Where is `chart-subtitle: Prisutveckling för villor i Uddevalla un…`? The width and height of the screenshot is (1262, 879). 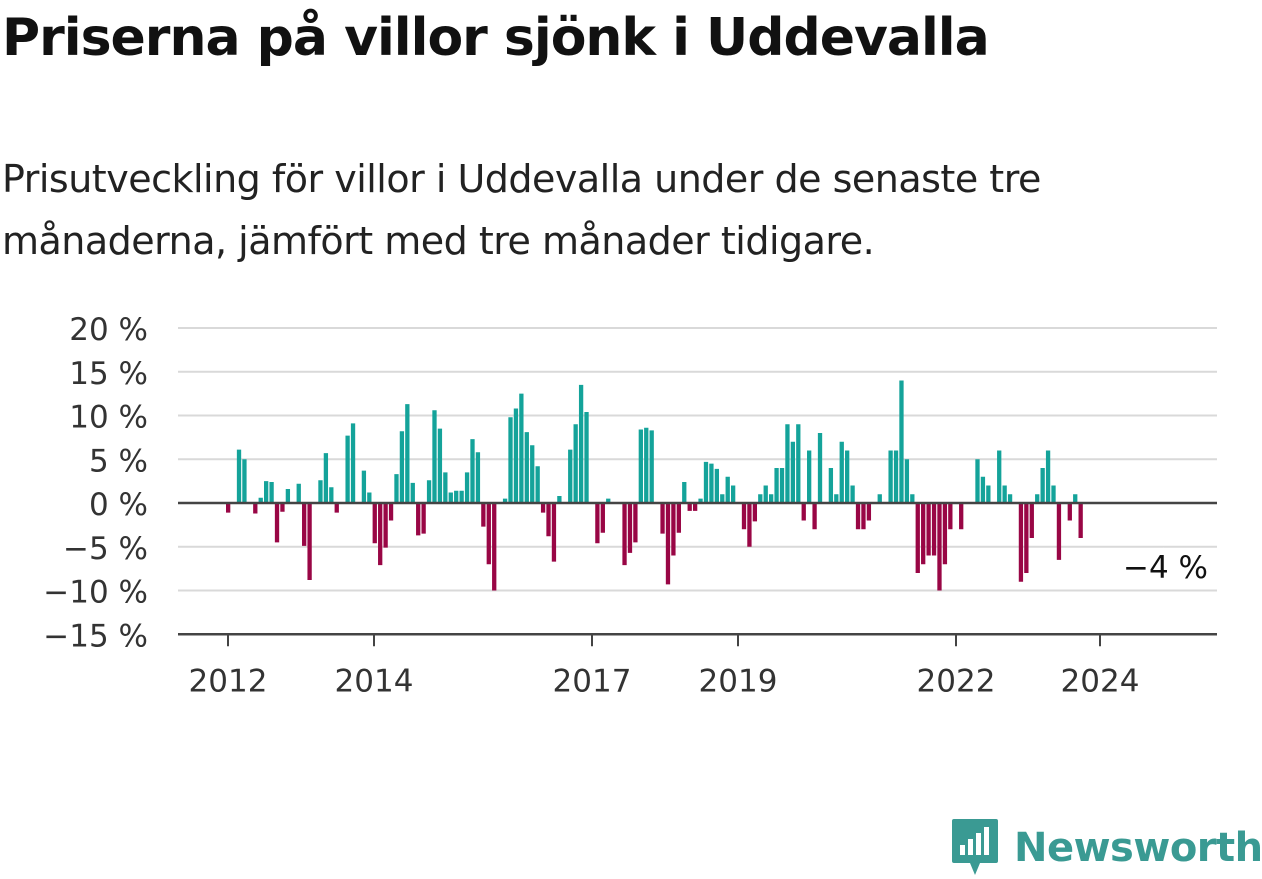
chart-subtitle: Prisutveckling för villor i Uddevalla un… is located at coordinates (521, 210).